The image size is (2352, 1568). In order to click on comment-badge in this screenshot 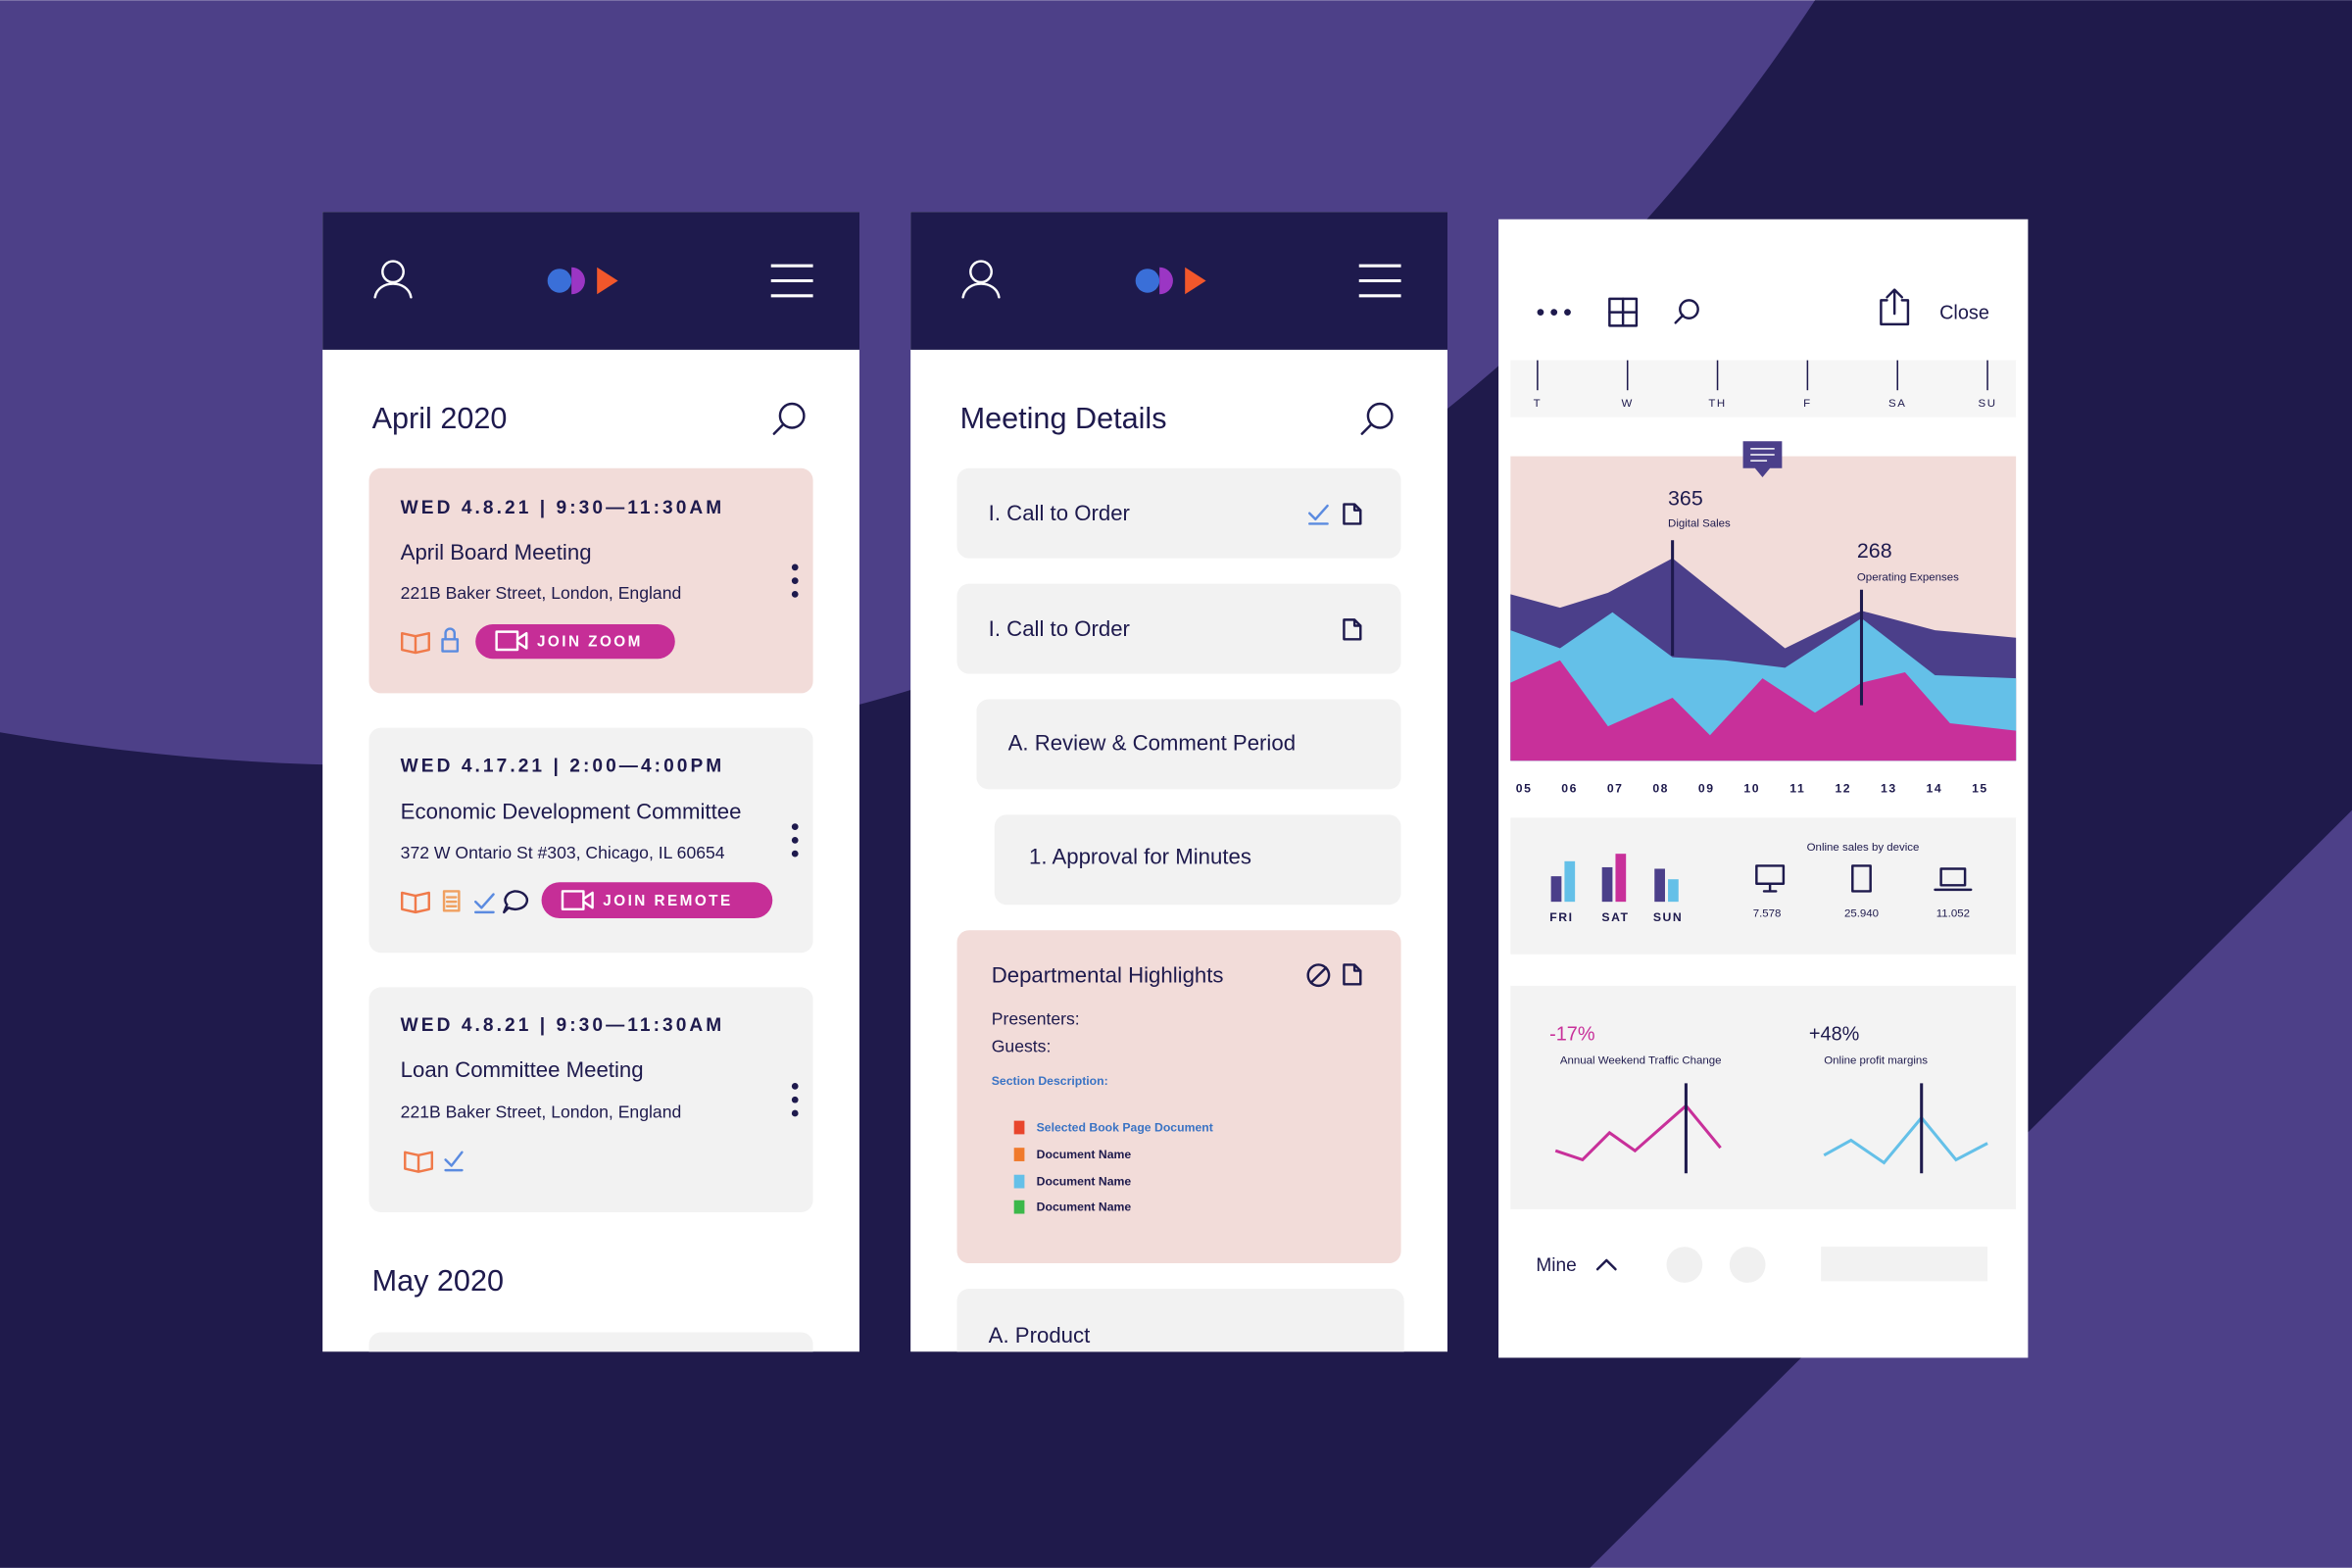, I will do `click(1762, 459)`.